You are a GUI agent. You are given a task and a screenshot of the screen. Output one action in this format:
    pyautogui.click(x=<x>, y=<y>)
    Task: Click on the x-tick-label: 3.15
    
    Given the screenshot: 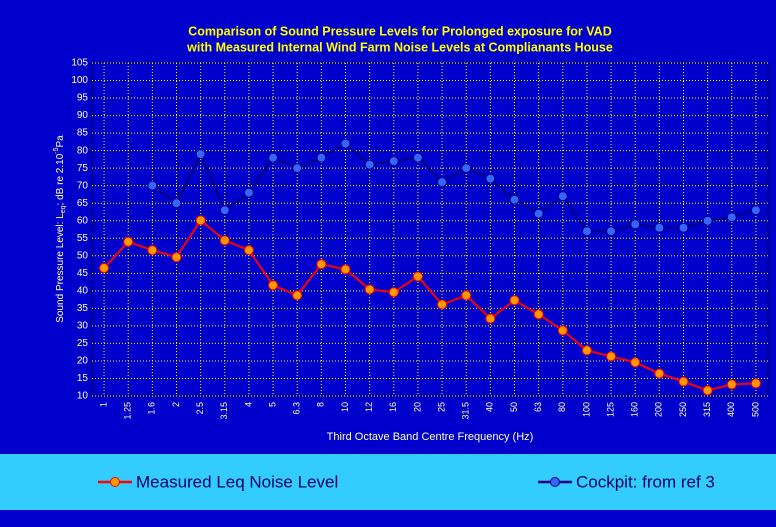 What is the action you would take?
    pyautogui.click(x=224, y=411)
    